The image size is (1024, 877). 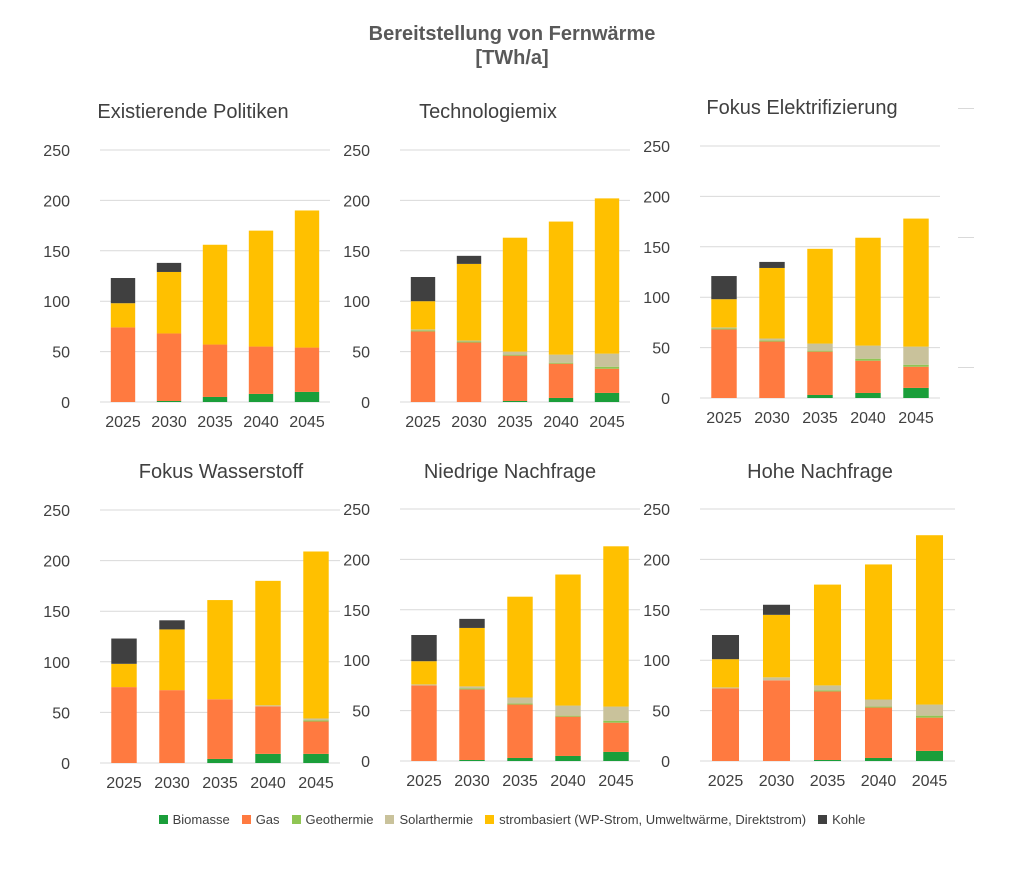 What do you see at coordinates (878, 707) in the screenshot?
I see `bar-segment-geothermie-2040` at bounding box center [878, 707].